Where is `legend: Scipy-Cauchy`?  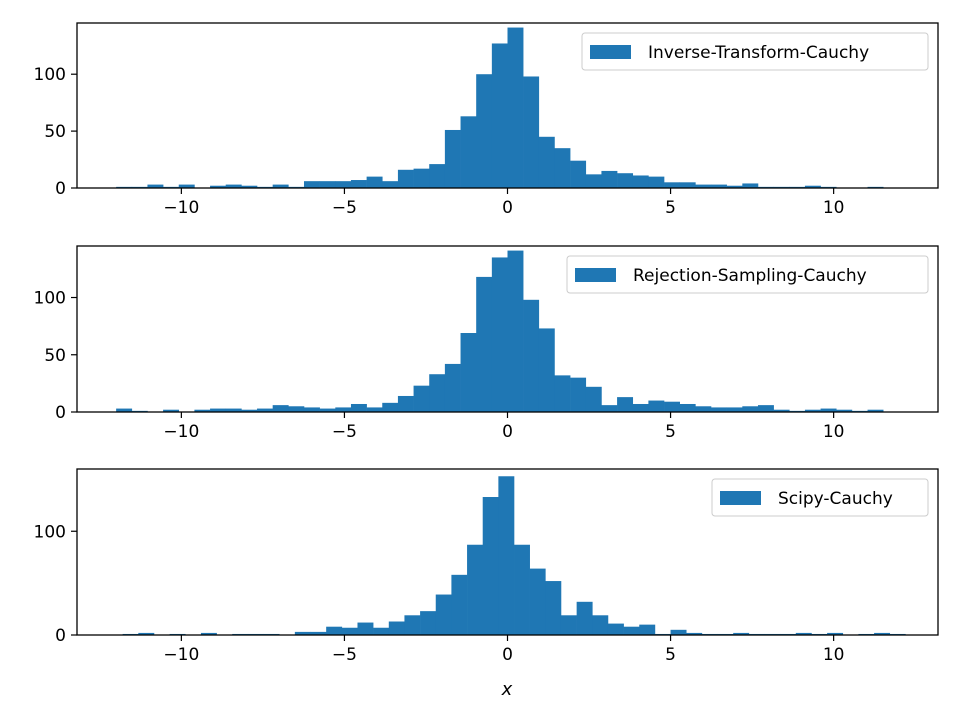
legend: Scipy-Cauchy is located at coordinates (820, 497).